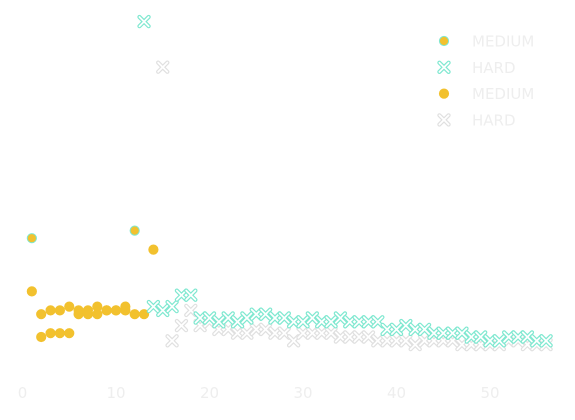 This screenshot has height=420, width=575. What do you see at coordinates (23, 393) in the screenshot?
I see `x-tick-label: 0` at bounding box center [23, 393].